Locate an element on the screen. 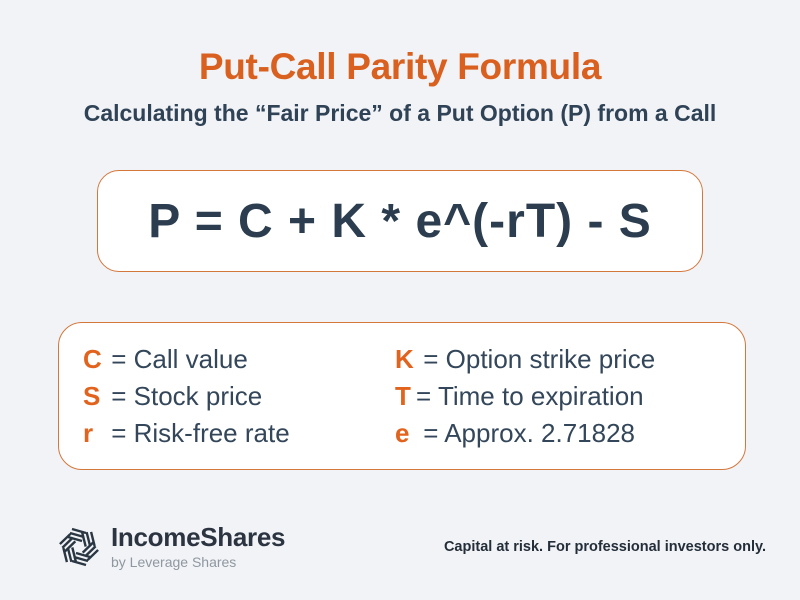 This screenshot has height=600, width=800. hexagon-pinwheel-logo-icon is located at coordinates (79, 547).